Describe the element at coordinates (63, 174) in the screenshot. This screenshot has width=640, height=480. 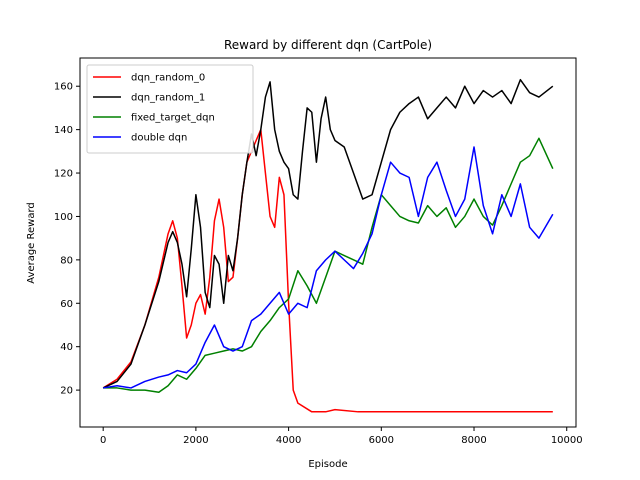
I see `y-tick-label: 120` at that location.